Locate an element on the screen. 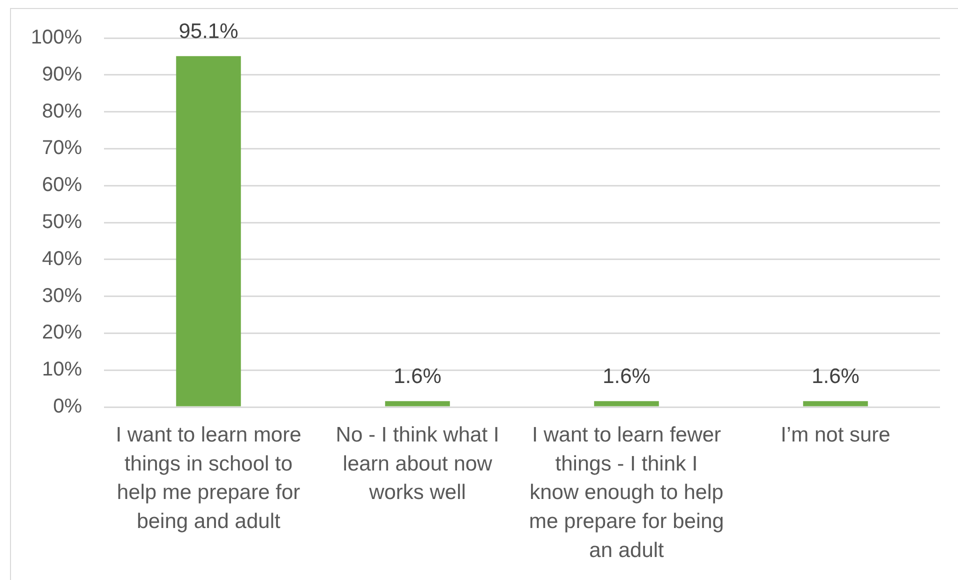  x-tick-label: I want to learn fewer things - I think I know enough to help me prepare for being an adult is located at coordinates (626, 492).